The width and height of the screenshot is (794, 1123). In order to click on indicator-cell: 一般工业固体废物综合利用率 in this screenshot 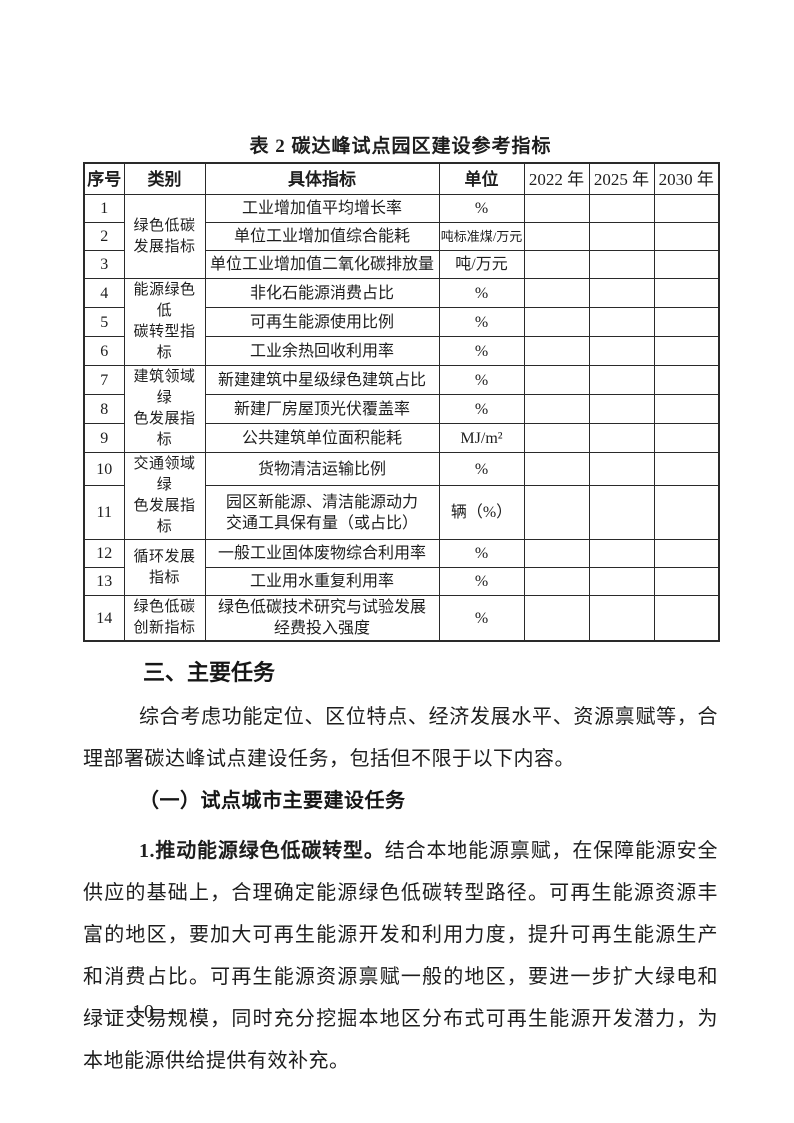, I will do `click(322, 553)`.